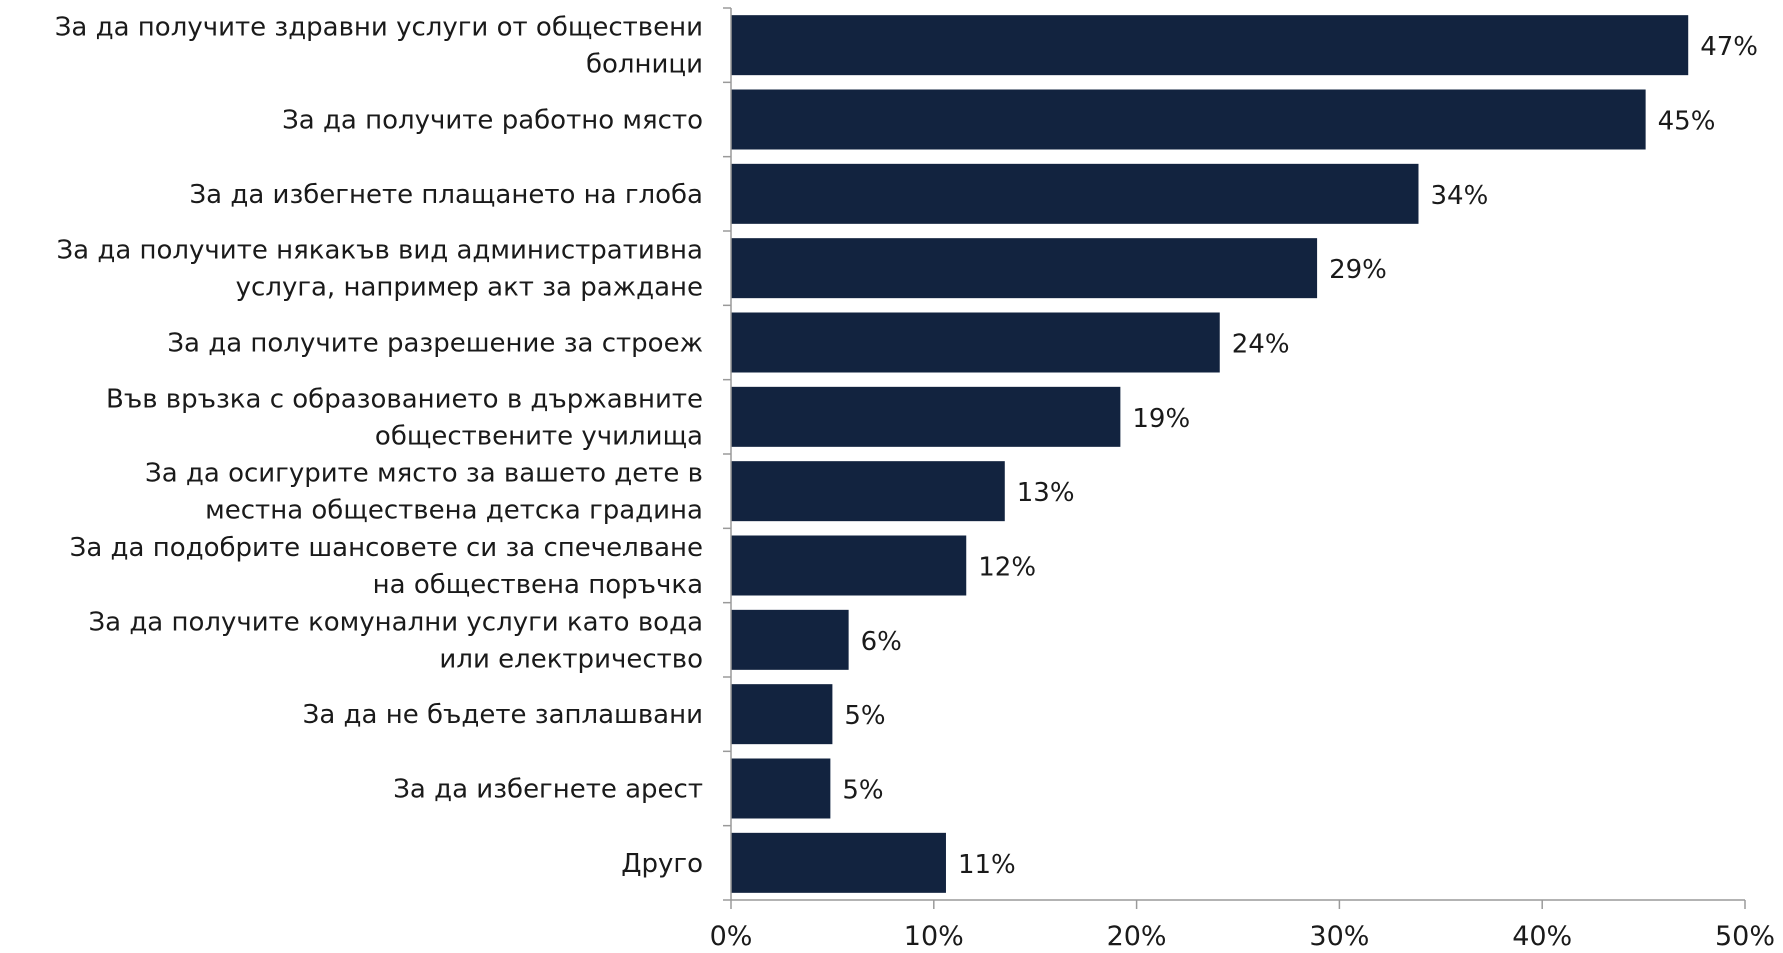 The image size is (1783, 953). What do you see at coordinates (539, 436) in the screenshot?
I see `category-label: обществените училища` at bounding box center [539, 436].